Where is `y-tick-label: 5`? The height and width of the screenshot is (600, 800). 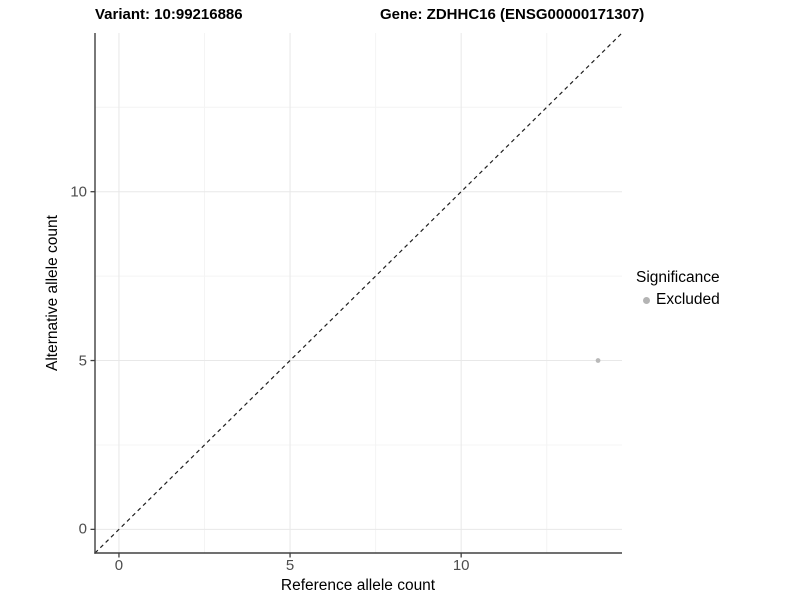 y-tick-label: 5 is located at coordinates (82, 361).